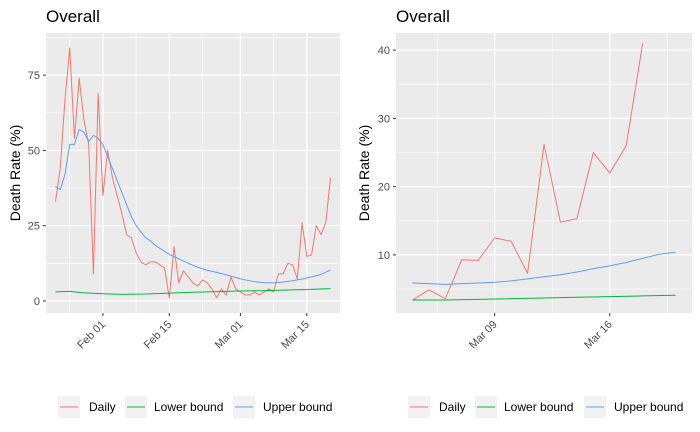  Describe the element at coordinates (158, 335) in the screenshot. I see `x-tick-label: Feb 15` at that location.